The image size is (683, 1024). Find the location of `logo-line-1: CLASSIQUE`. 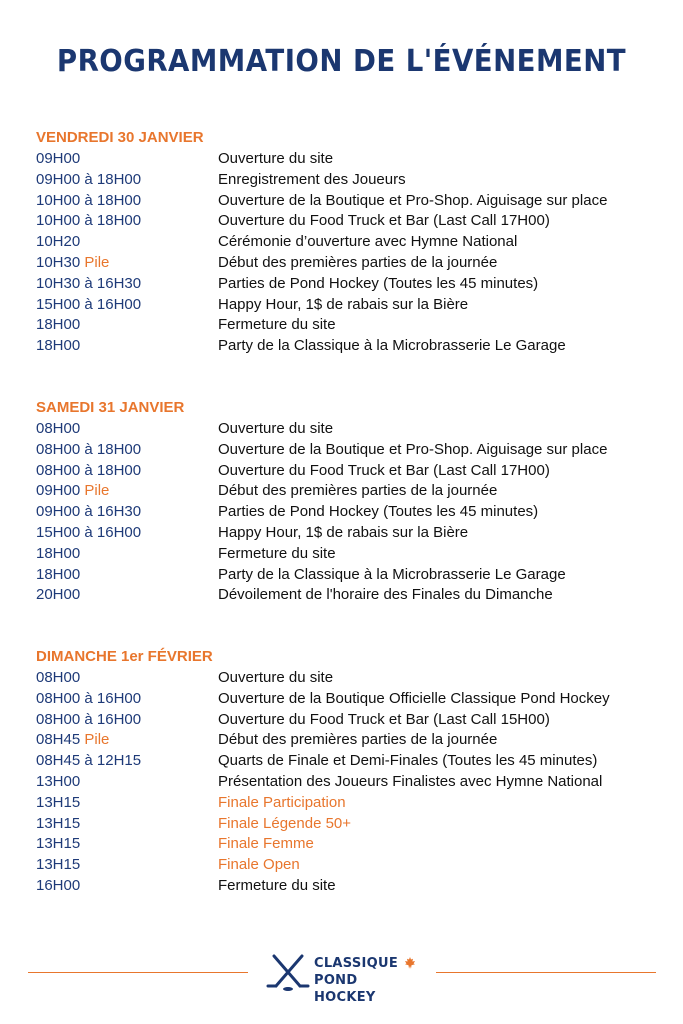

logo-line-1: CLASSIQUE is located at coordinates (356, 963).